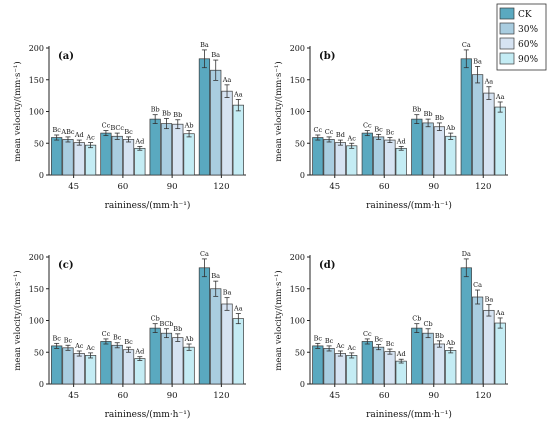 The width and height of the screenshot is (550, 442). What do you see at coordinates (466, 254) in the screenshot?
I see `significance-label: Da` at bounding box center [466, 254].